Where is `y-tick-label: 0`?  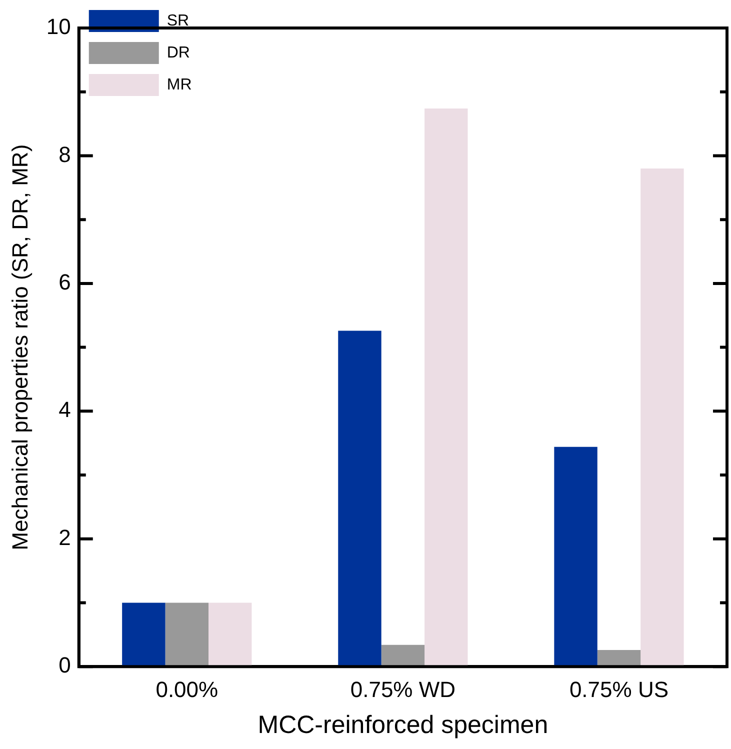 y-tick-label: 0 is located at coordinates (64, 665).